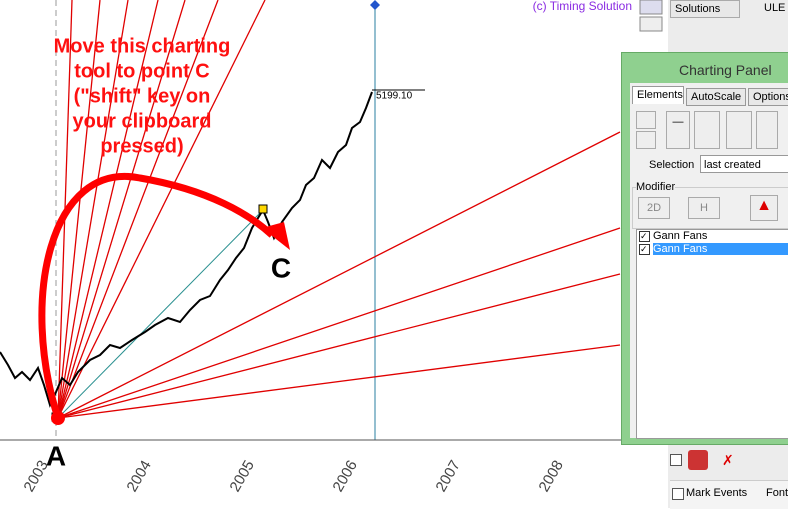  Describe the element at coordinates (725, 70) in the screenshot. I see `panel-title: Charting Panel` at that location.